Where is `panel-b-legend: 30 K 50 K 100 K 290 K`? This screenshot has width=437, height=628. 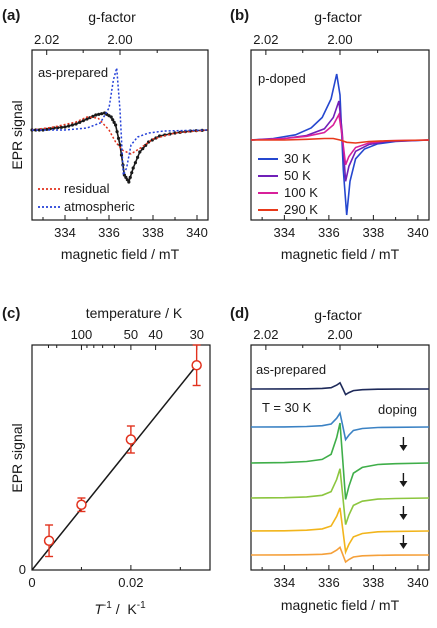
panel-b-legend: 30 K 50 K 100 K 290 K is located at coordinates (288, 184).